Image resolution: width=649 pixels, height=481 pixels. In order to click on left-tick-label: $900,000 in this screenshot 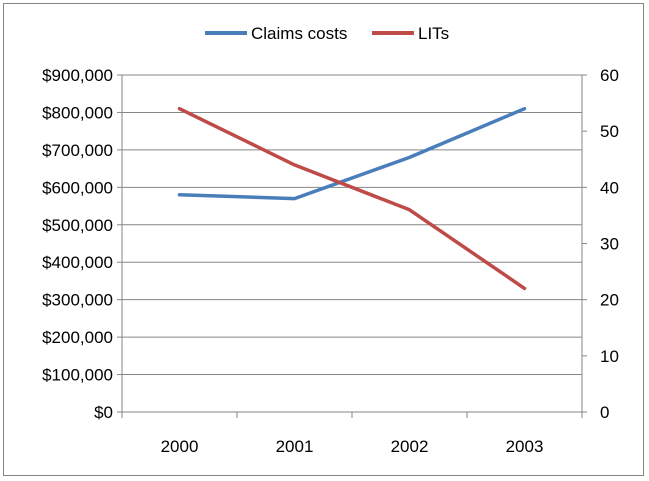, I will do `click(77, 75)`.